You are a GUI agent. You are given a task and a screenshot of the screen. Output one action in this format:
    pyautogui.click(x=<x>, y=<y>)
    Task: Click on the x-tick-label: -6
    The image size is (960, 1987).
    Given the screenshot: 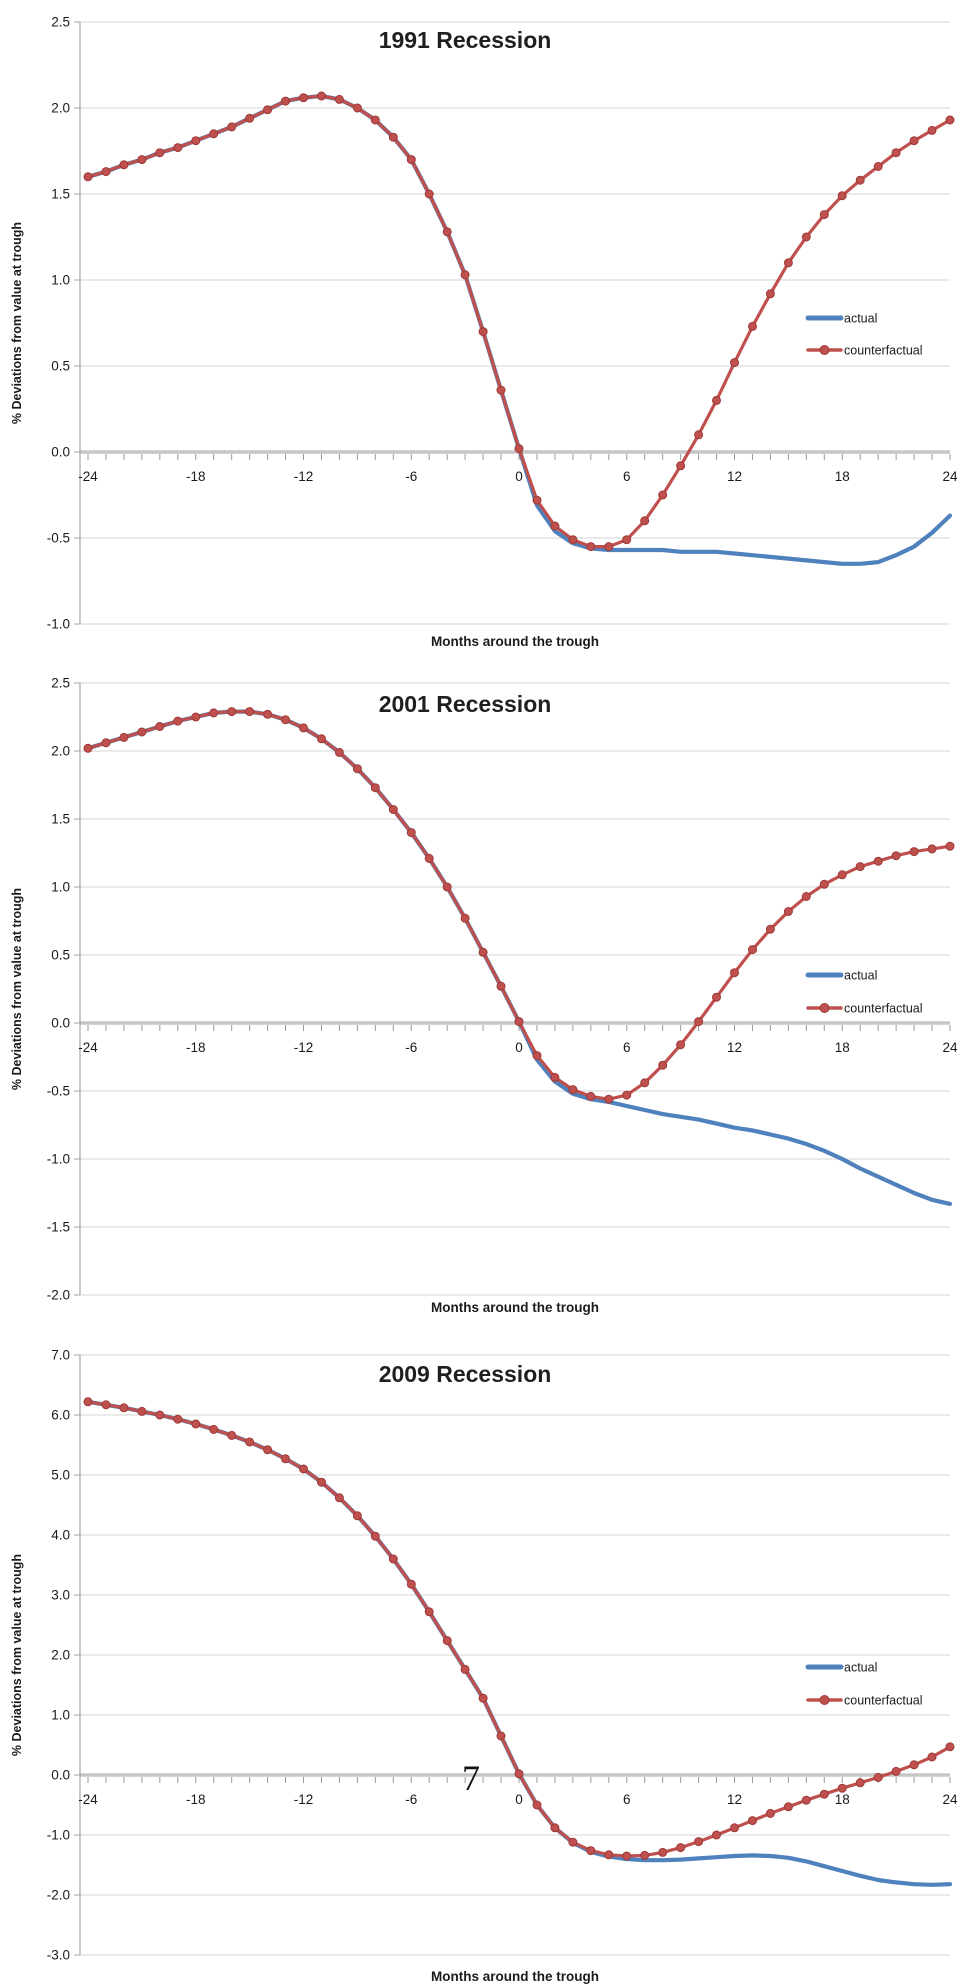 What is the action you would take?
    pyautogui.click(x=411, y=1047)
    